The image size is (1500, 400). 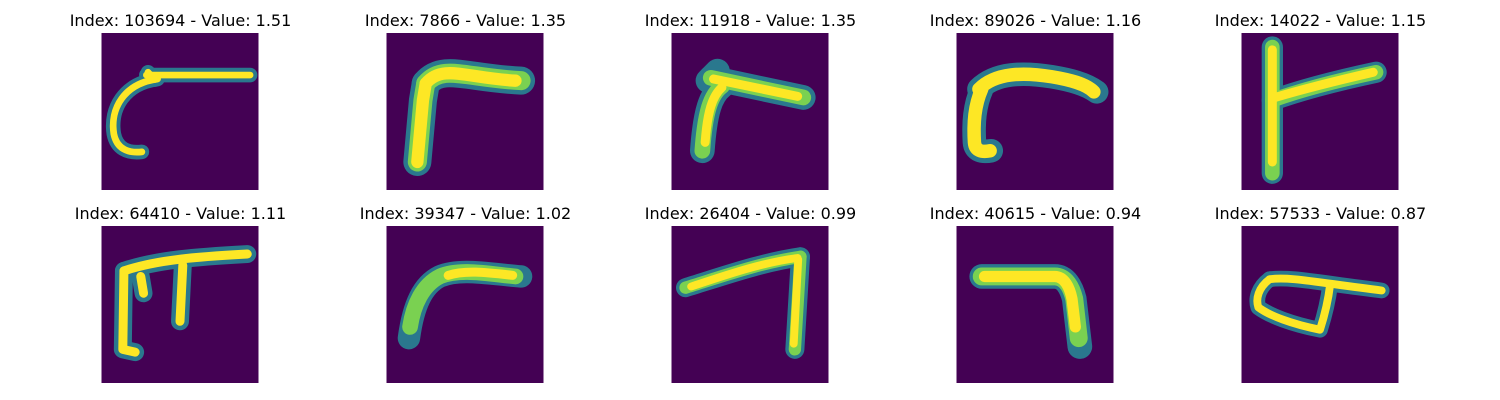 I want to click on panel-1: Index: 103694 - Value: 1.51, so click(x=180, y=106).